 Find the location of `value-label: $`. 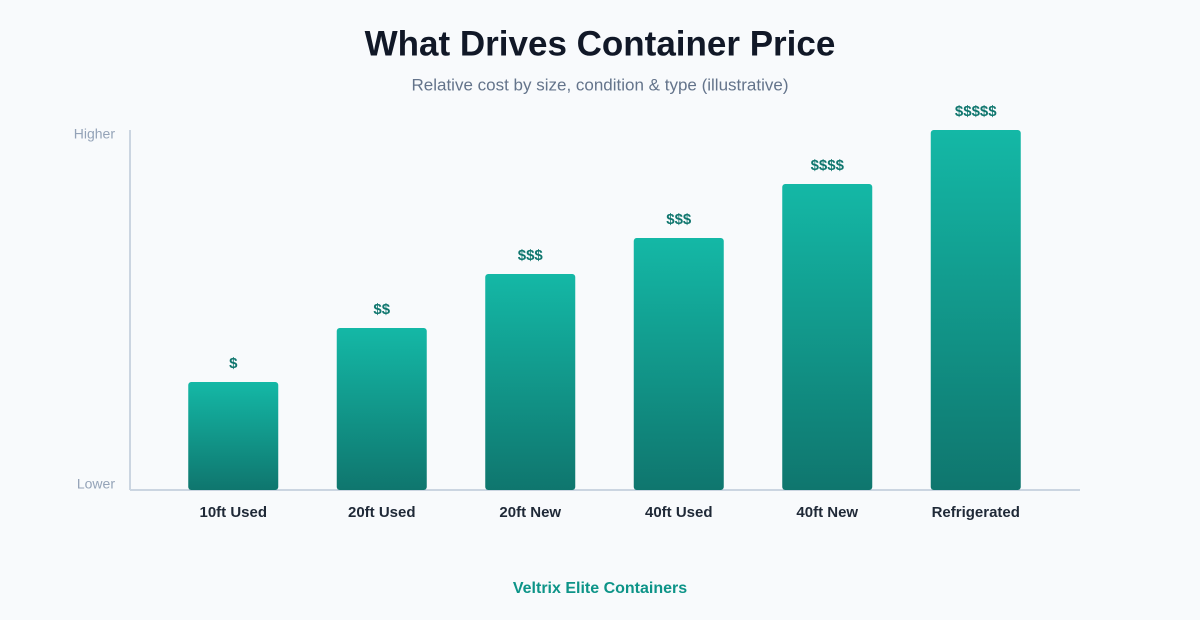

value-label: $ is located at coordinates (233, 363).